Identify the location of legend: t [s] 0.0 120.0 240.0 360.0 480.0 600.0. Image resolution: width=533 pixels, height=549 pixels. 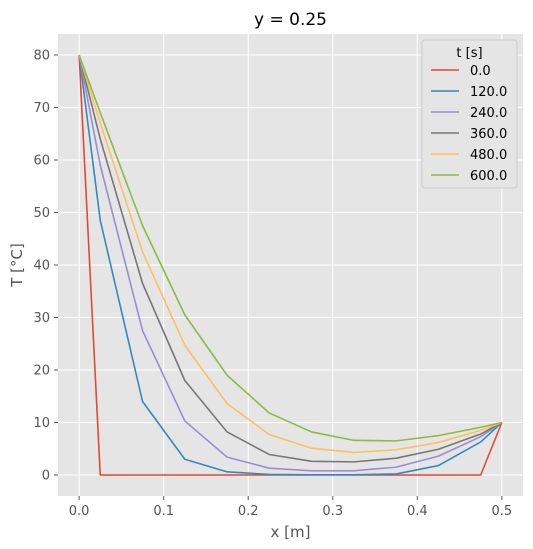
(469, 114).